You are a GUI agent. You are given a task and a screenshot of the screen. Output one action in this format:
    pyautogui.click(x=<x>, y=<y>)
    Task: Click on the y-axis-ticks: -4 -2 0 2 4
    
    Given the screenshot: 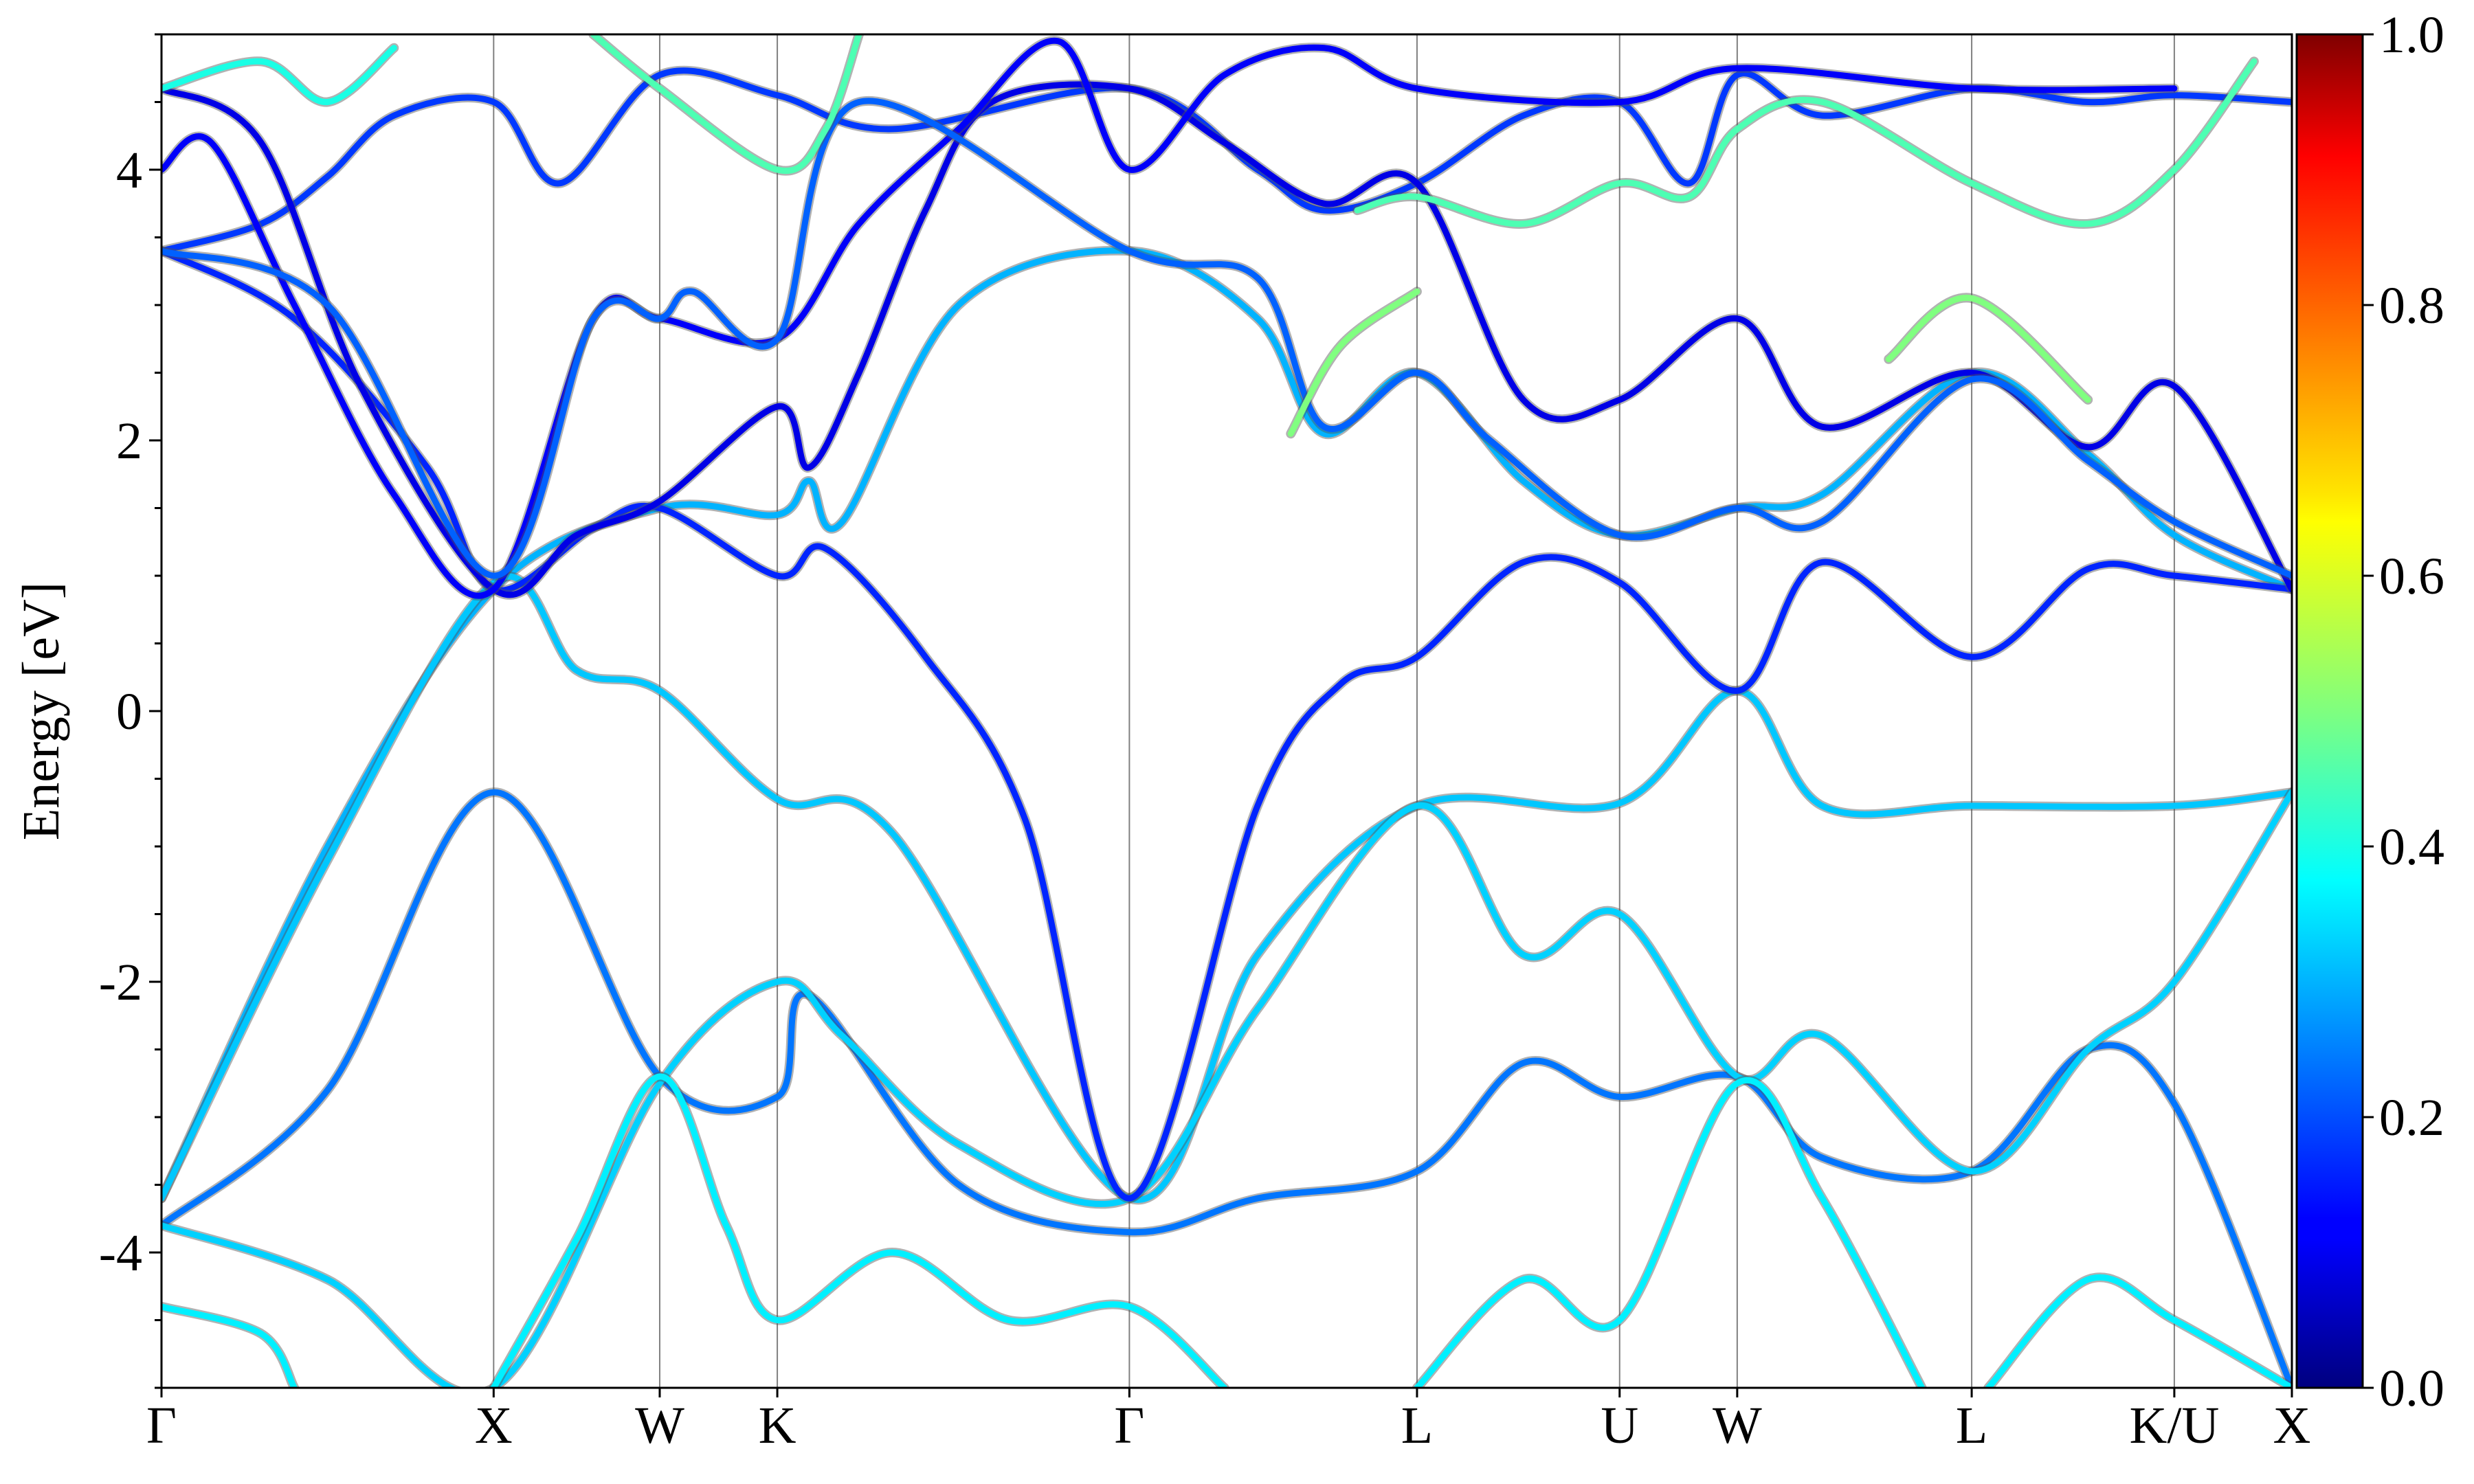 What is the action you would take?
    pyautogui.click(x=130, y=711)
    